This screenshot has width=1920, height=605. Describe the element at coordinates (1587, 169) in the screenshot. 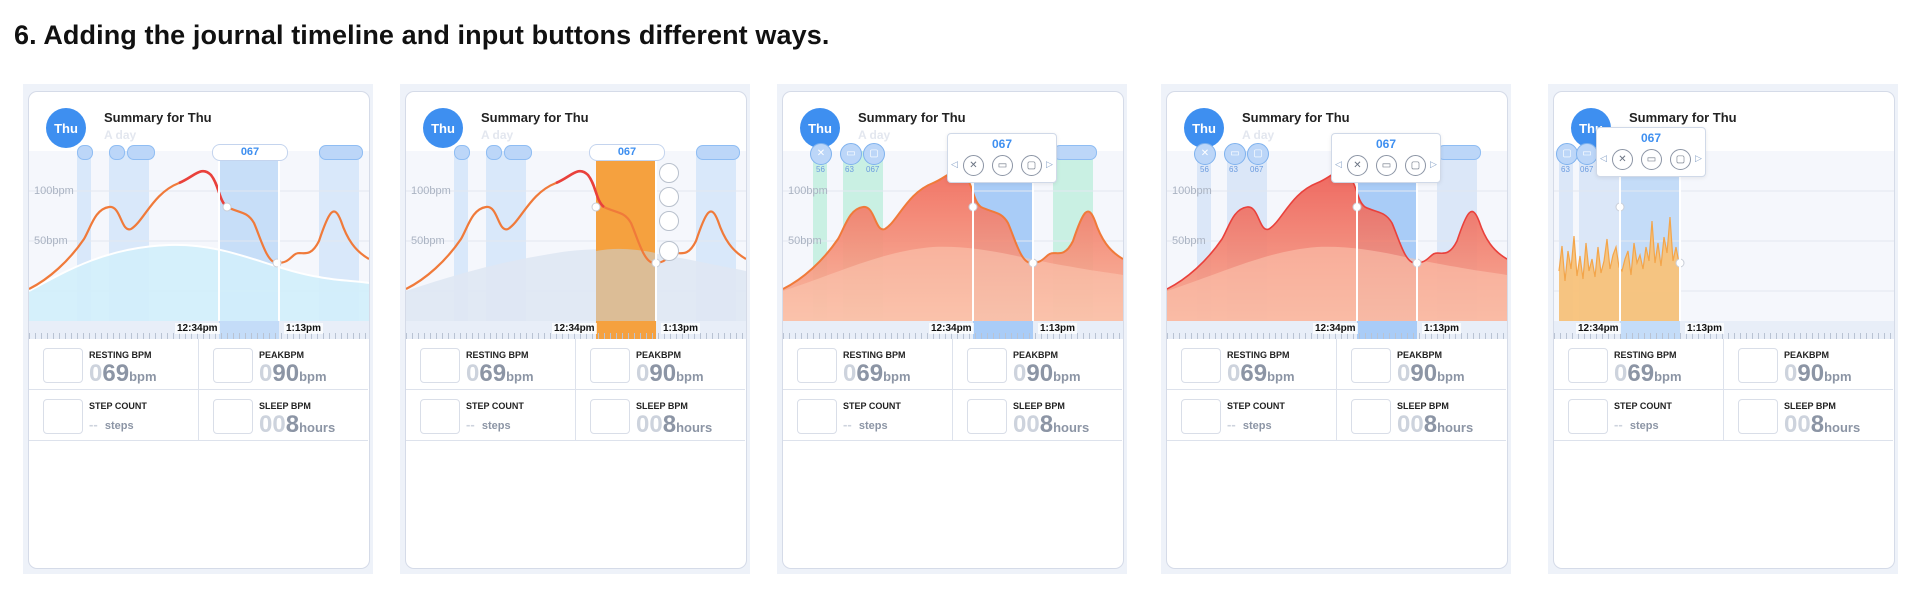

I see `marker-label: 067` at that location.